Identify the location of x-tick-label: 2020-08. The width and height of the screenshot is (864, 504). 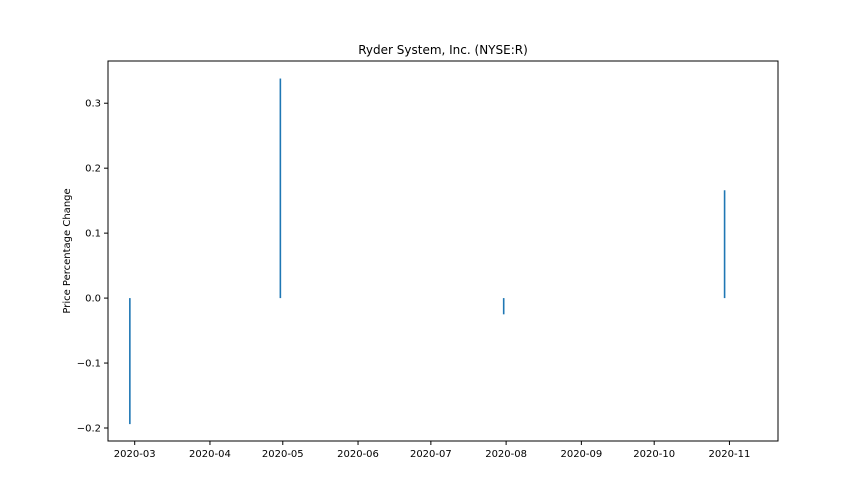
(506, 454).